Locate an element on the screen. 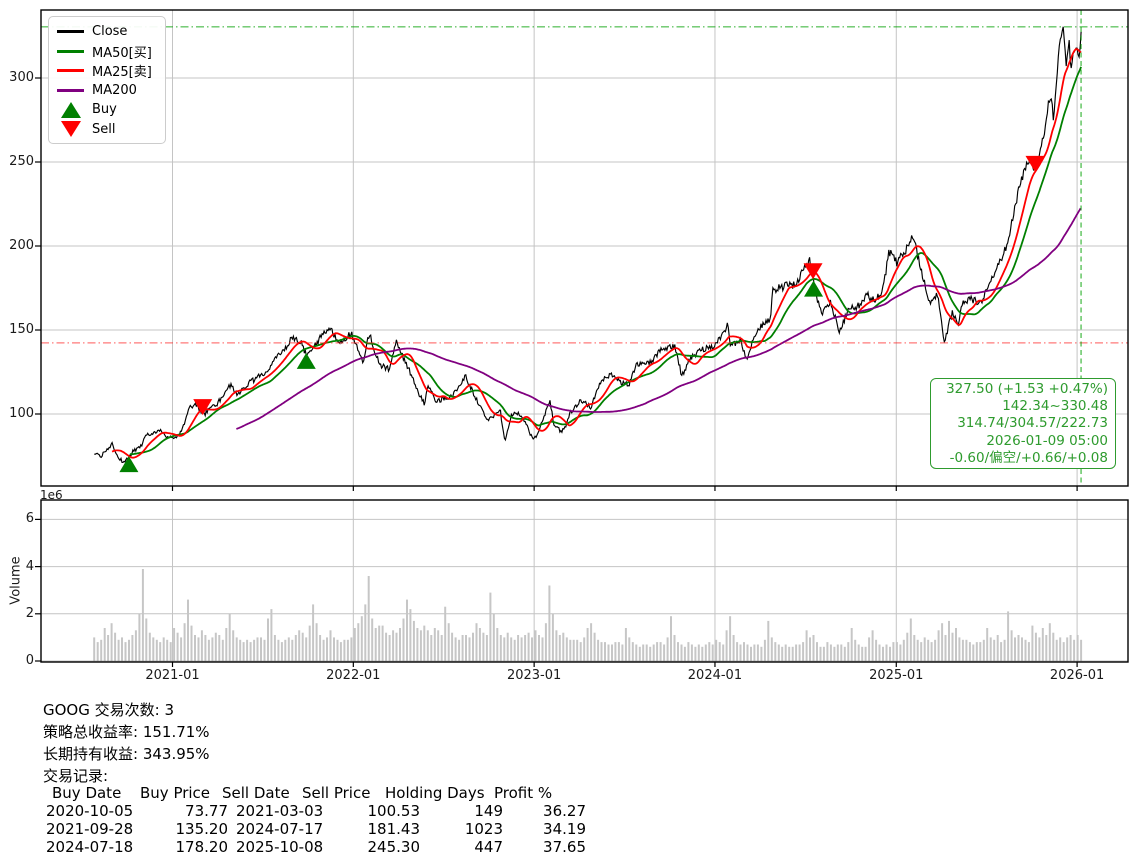 The height and width of the screenshot is (857, 1139). trade-cell-holding-days: 447 is located at coordinates (488, 847).